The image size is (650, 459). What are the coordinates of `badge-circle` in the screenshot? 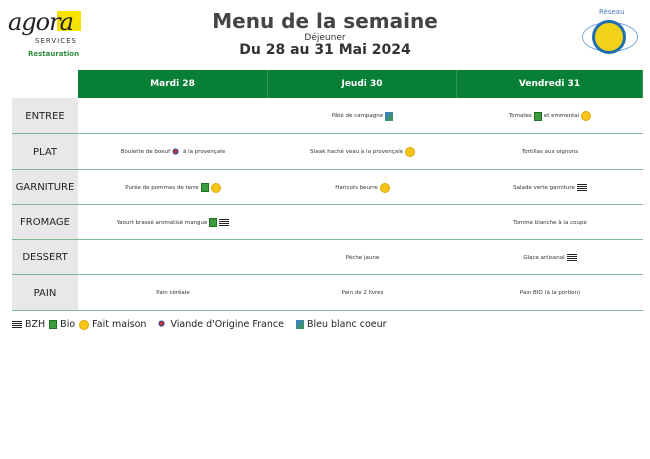 It's located at (609, 37).